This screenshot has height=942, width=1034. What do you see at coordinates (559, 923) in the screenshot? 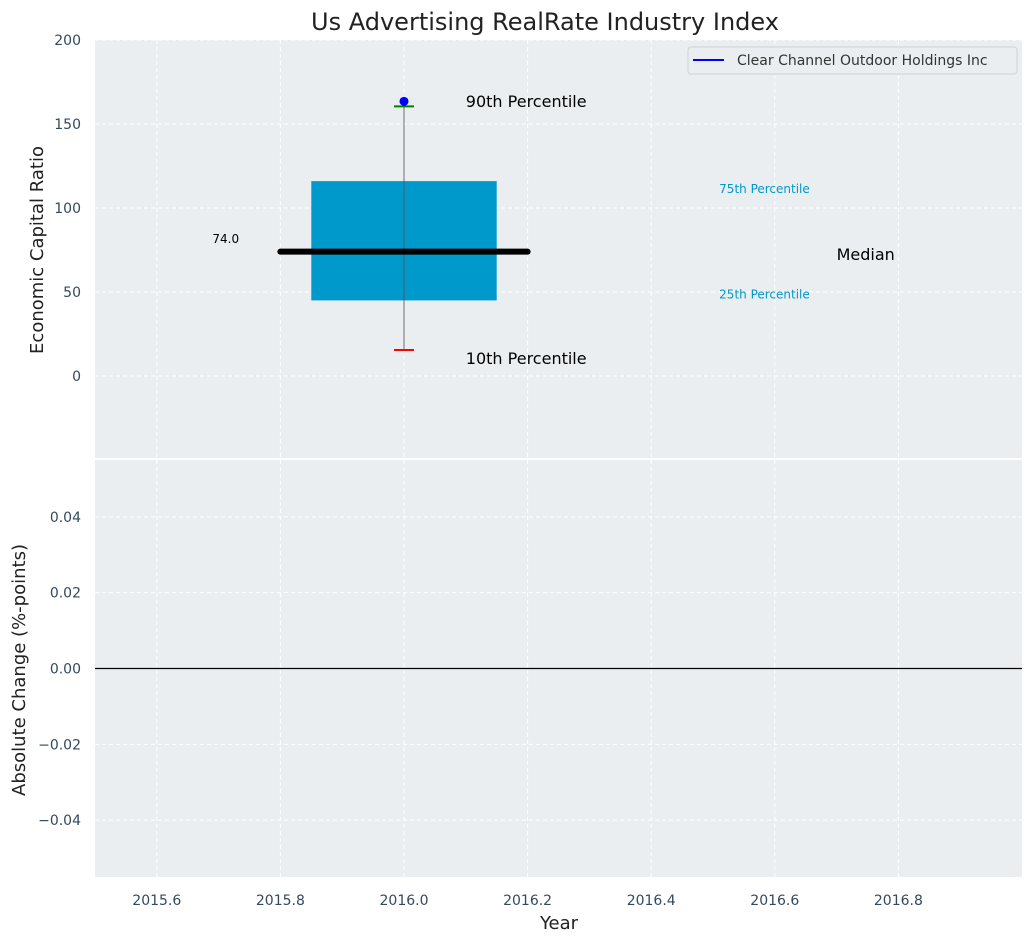
I see `x-axis-label: Year` at bounding box center [559, 923].